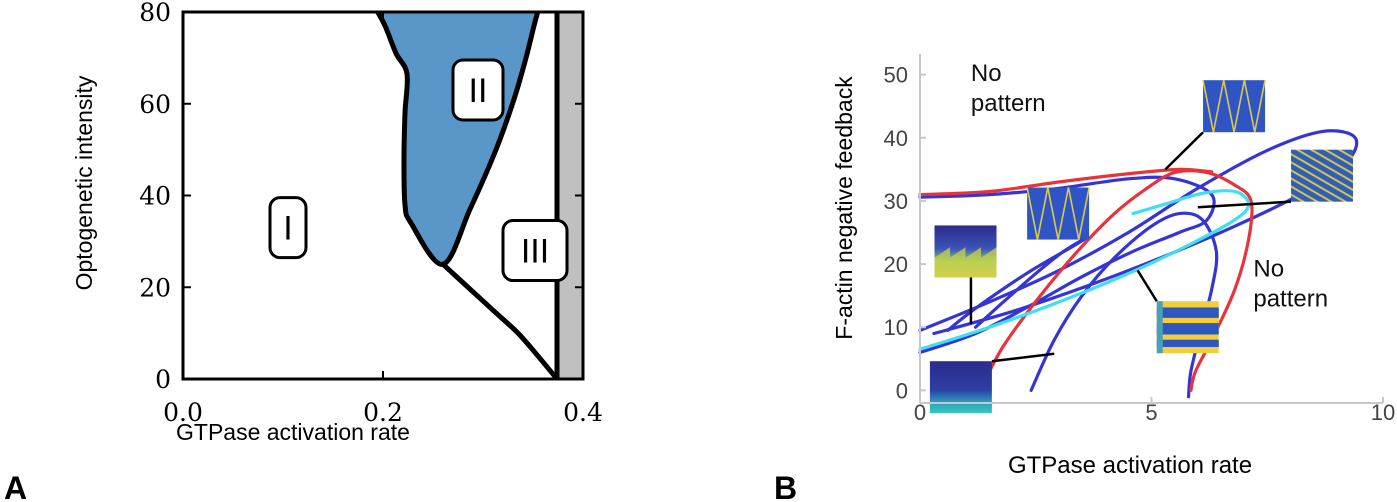 This screenshot has width=1397, height=502. What do you see at coordinates (155, 13) in the screenshot?
I see `y-tick-label: 80` at bounding box center [155, 13].